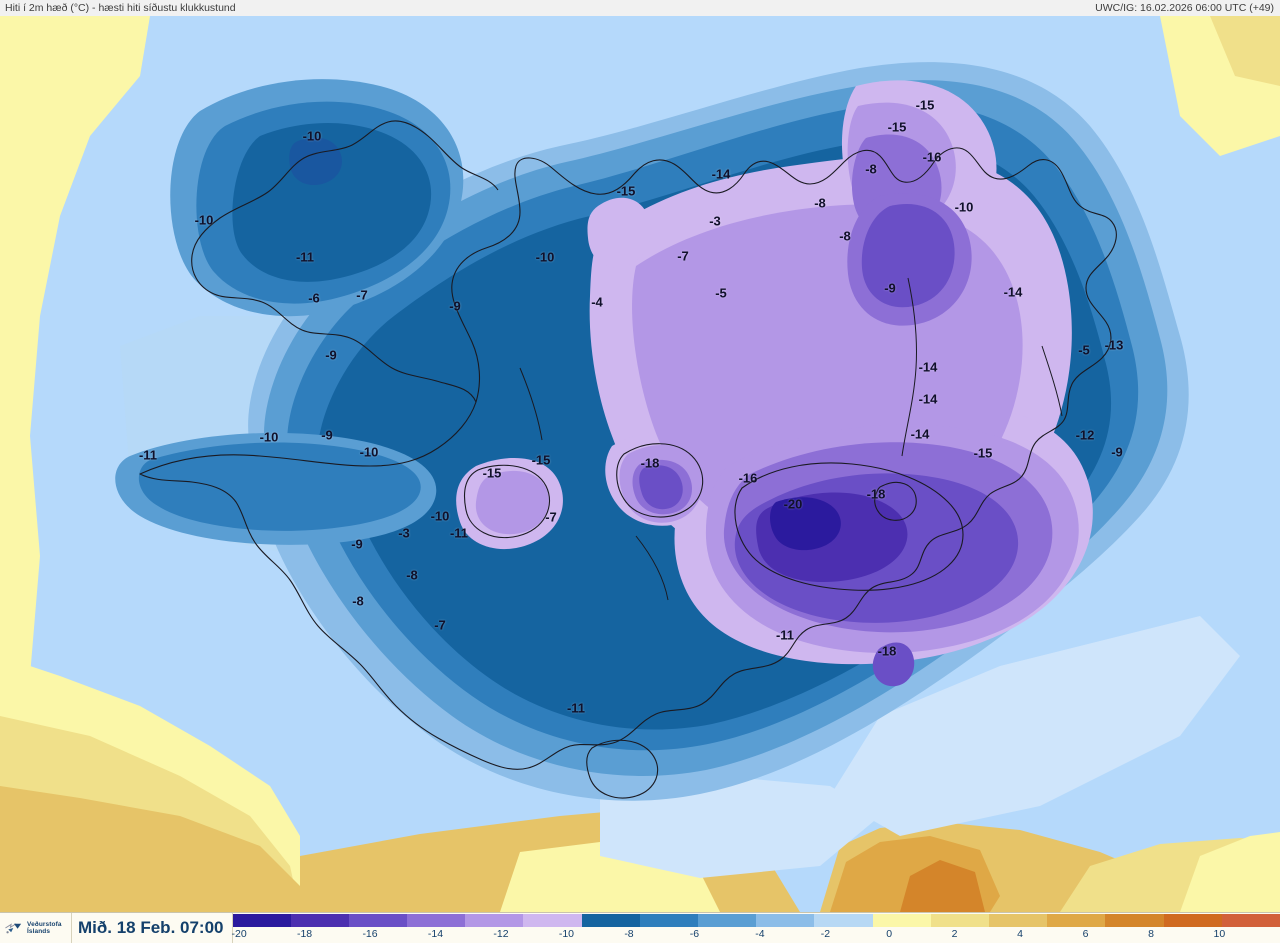 Image resolution: width=1280 pixels, height=943 pixels. What do you see at coordinates (825, 934) in the screenshot?
I see `scale-tick-label: -2` at bounding box center [825, 934].